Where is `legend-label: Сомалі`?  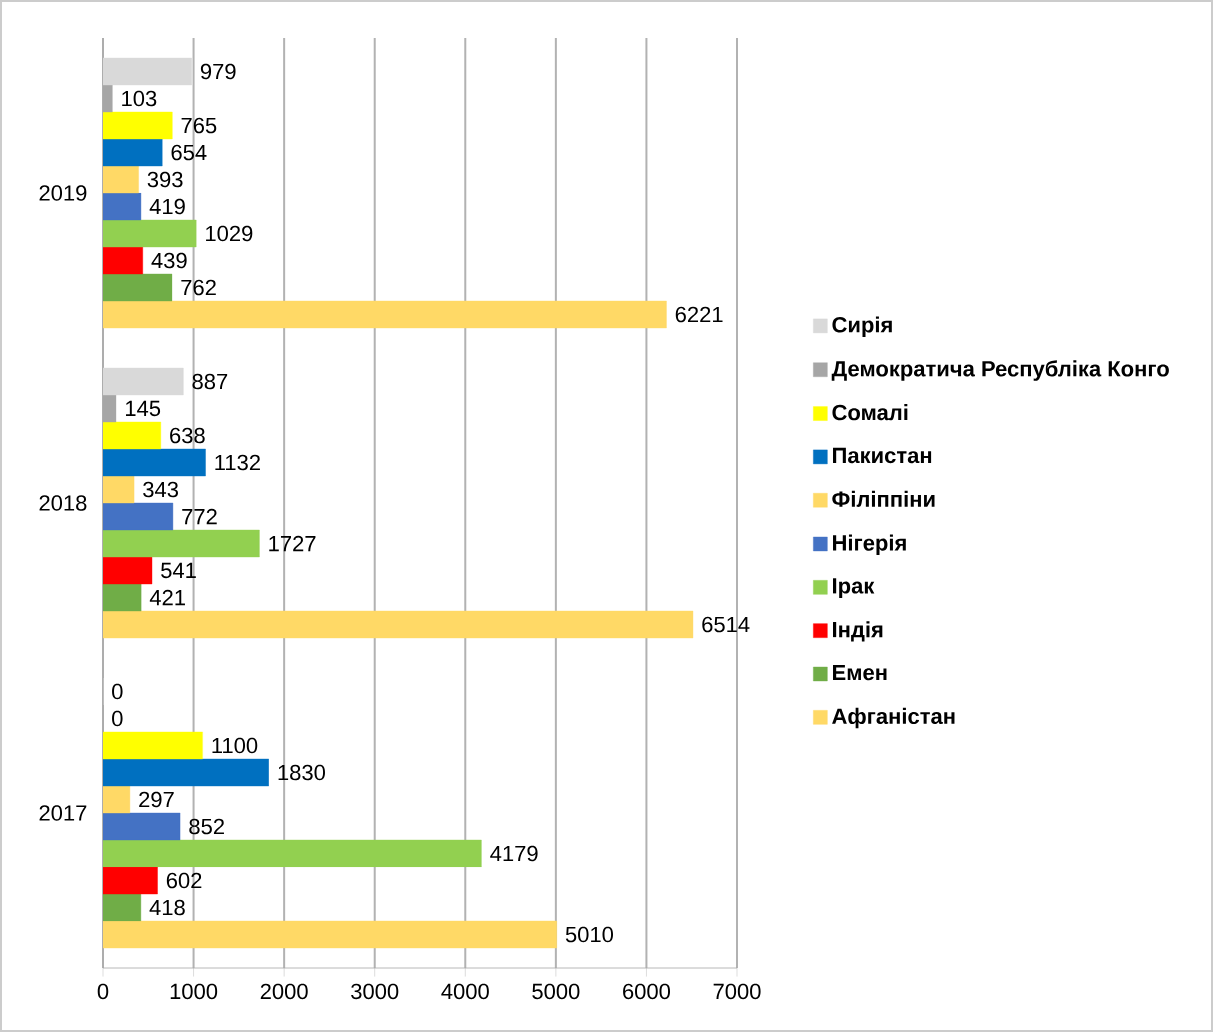
legend-label: Сомалі is located at coordinates (870, 412).